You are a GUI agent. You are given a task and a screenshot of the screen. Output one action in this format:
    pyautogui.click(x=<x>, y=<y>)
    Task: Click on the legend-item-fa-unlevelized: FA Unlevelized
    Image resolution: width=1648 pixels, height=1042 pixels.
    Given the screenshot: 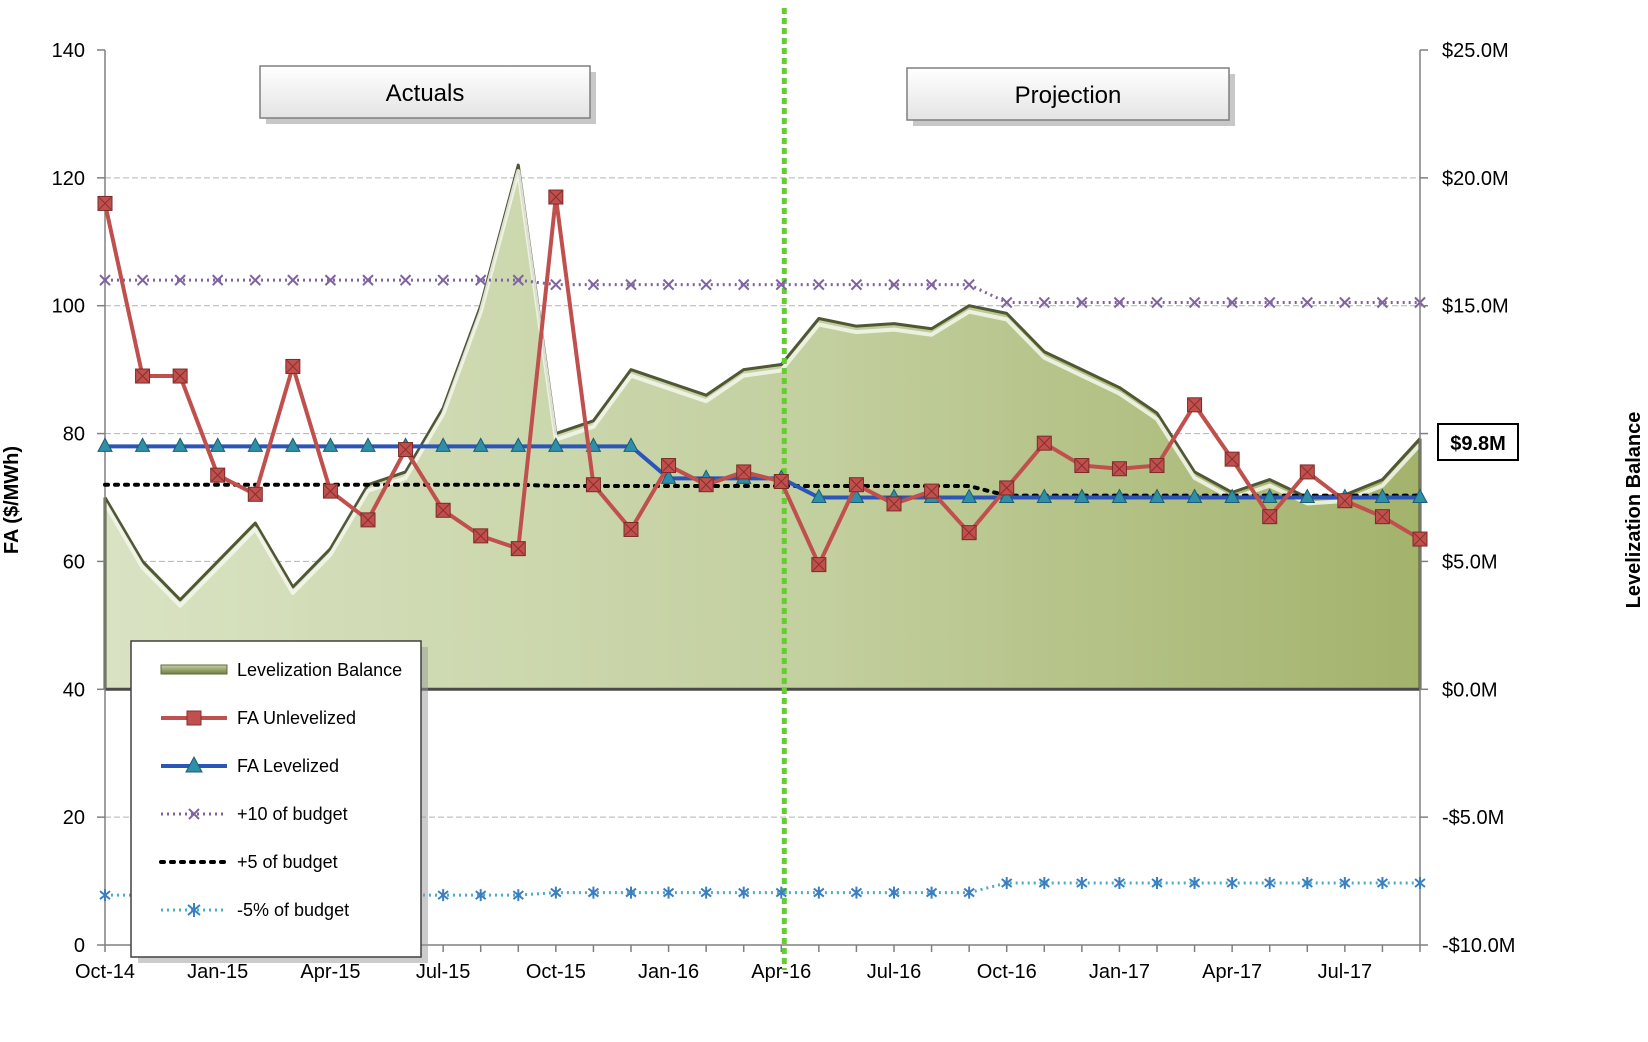 What is the action you would take?
    pyautogui.click(x=258, y=718)
    